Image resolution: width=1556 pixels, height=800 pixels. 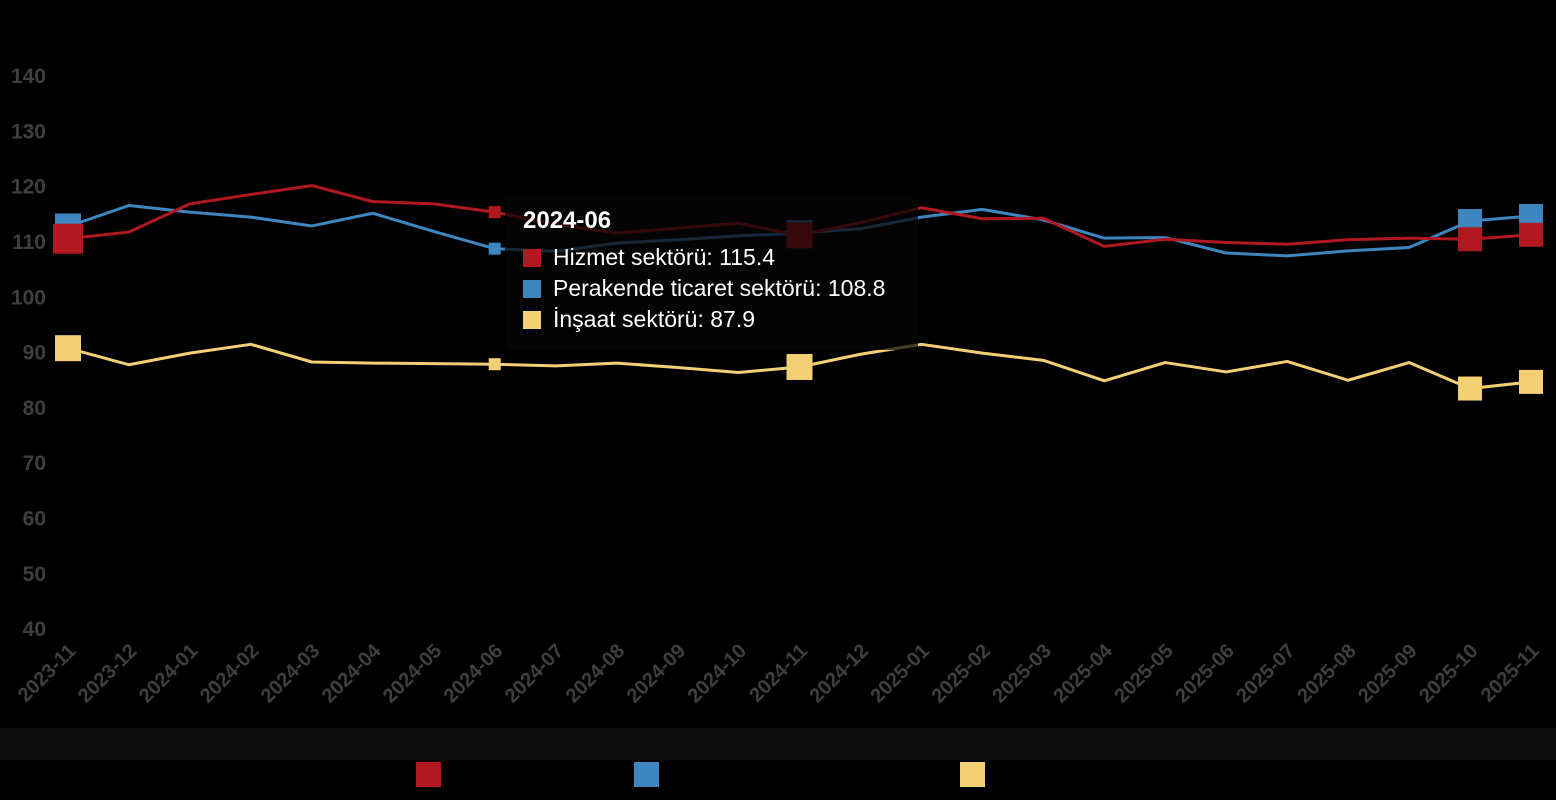 I want to click on y-axis-label: 140, so click(x=28, y=76).